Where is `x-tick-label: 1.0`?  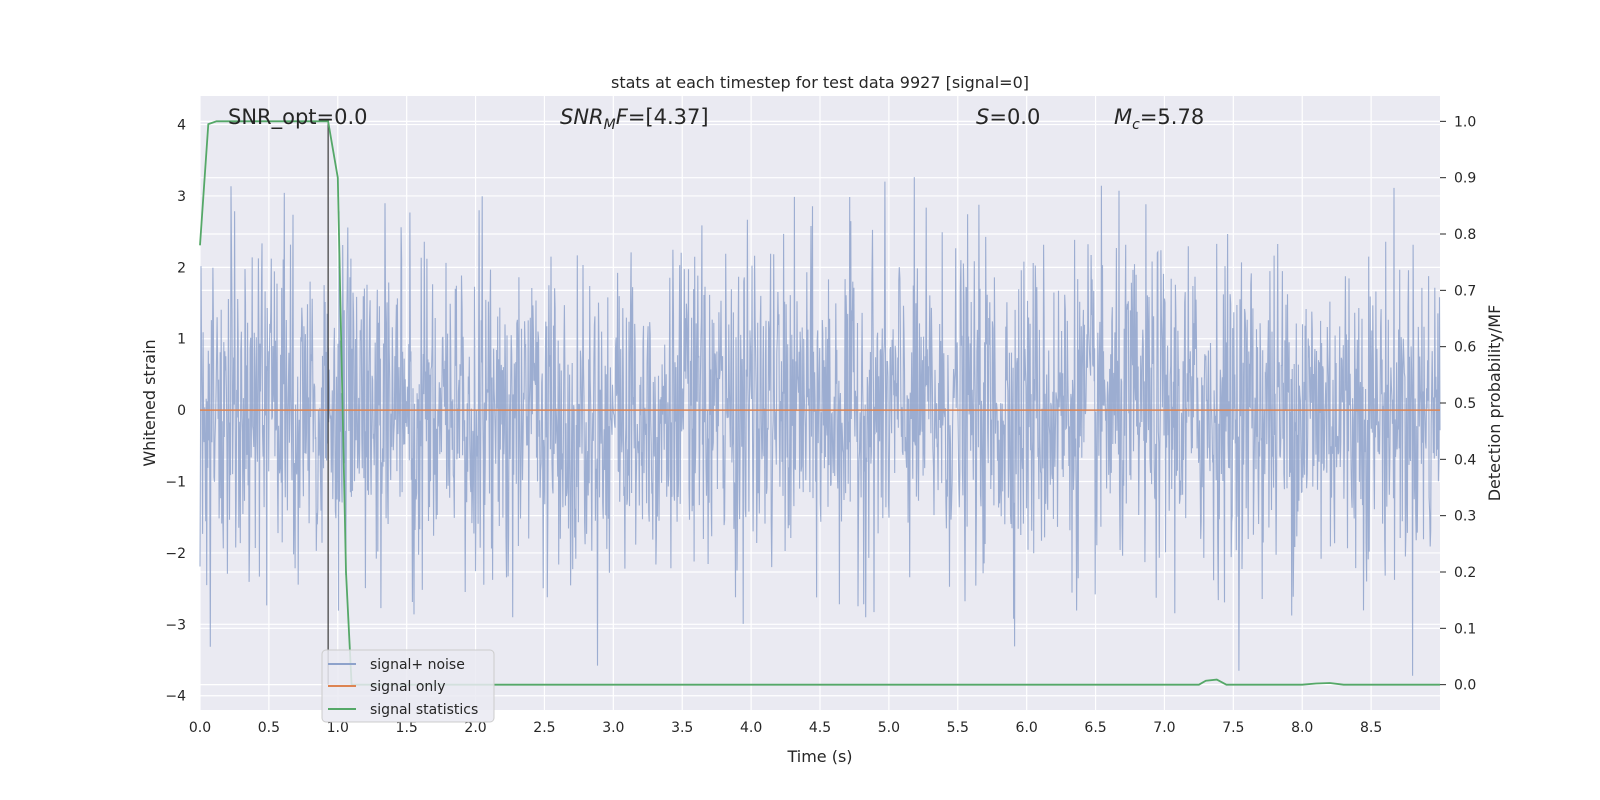 x-tick-label: 1.0 is located at coordinates (338, 728).